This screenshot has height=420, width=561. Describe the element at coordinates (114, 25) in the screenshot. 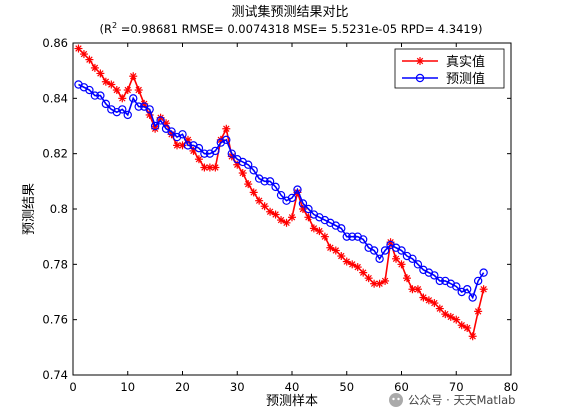

I see `subtitle-superscript: 2` at that location.